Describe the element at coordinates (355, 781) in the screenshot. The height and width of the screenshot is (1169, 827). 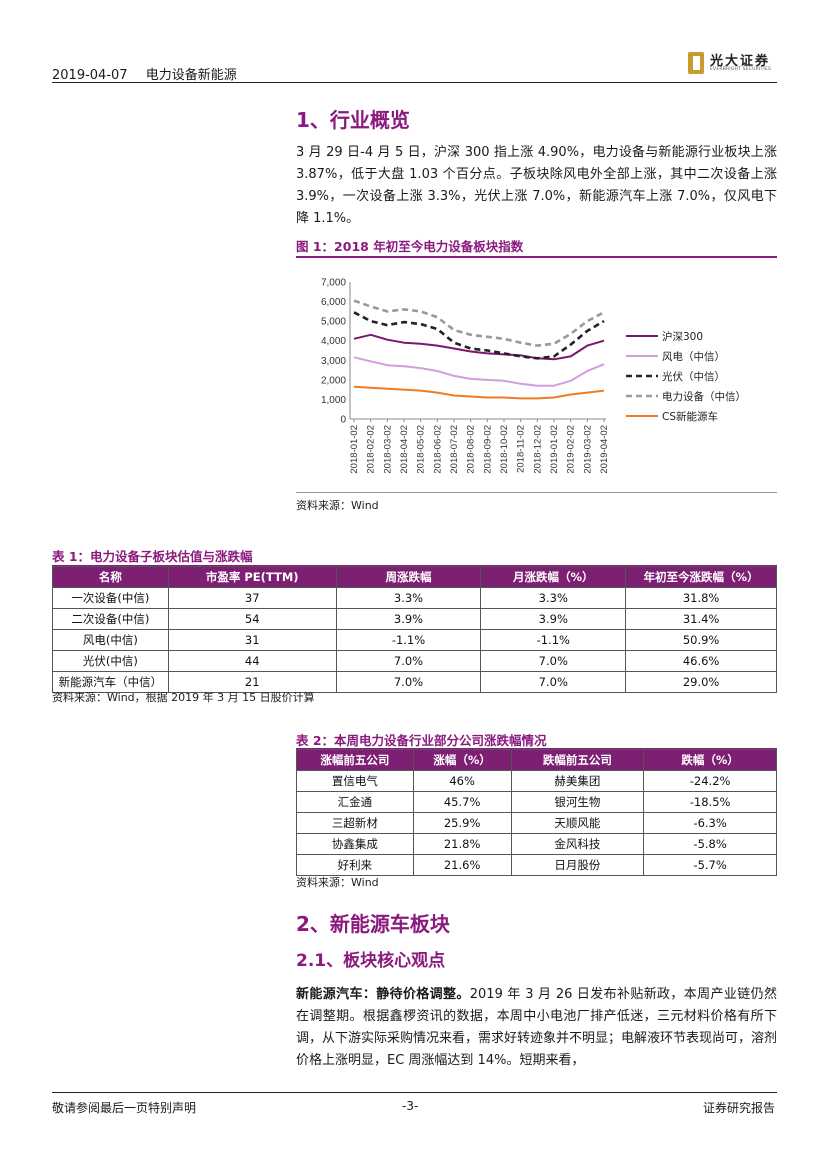
I see `table2-cell: 置信电气` at that location.